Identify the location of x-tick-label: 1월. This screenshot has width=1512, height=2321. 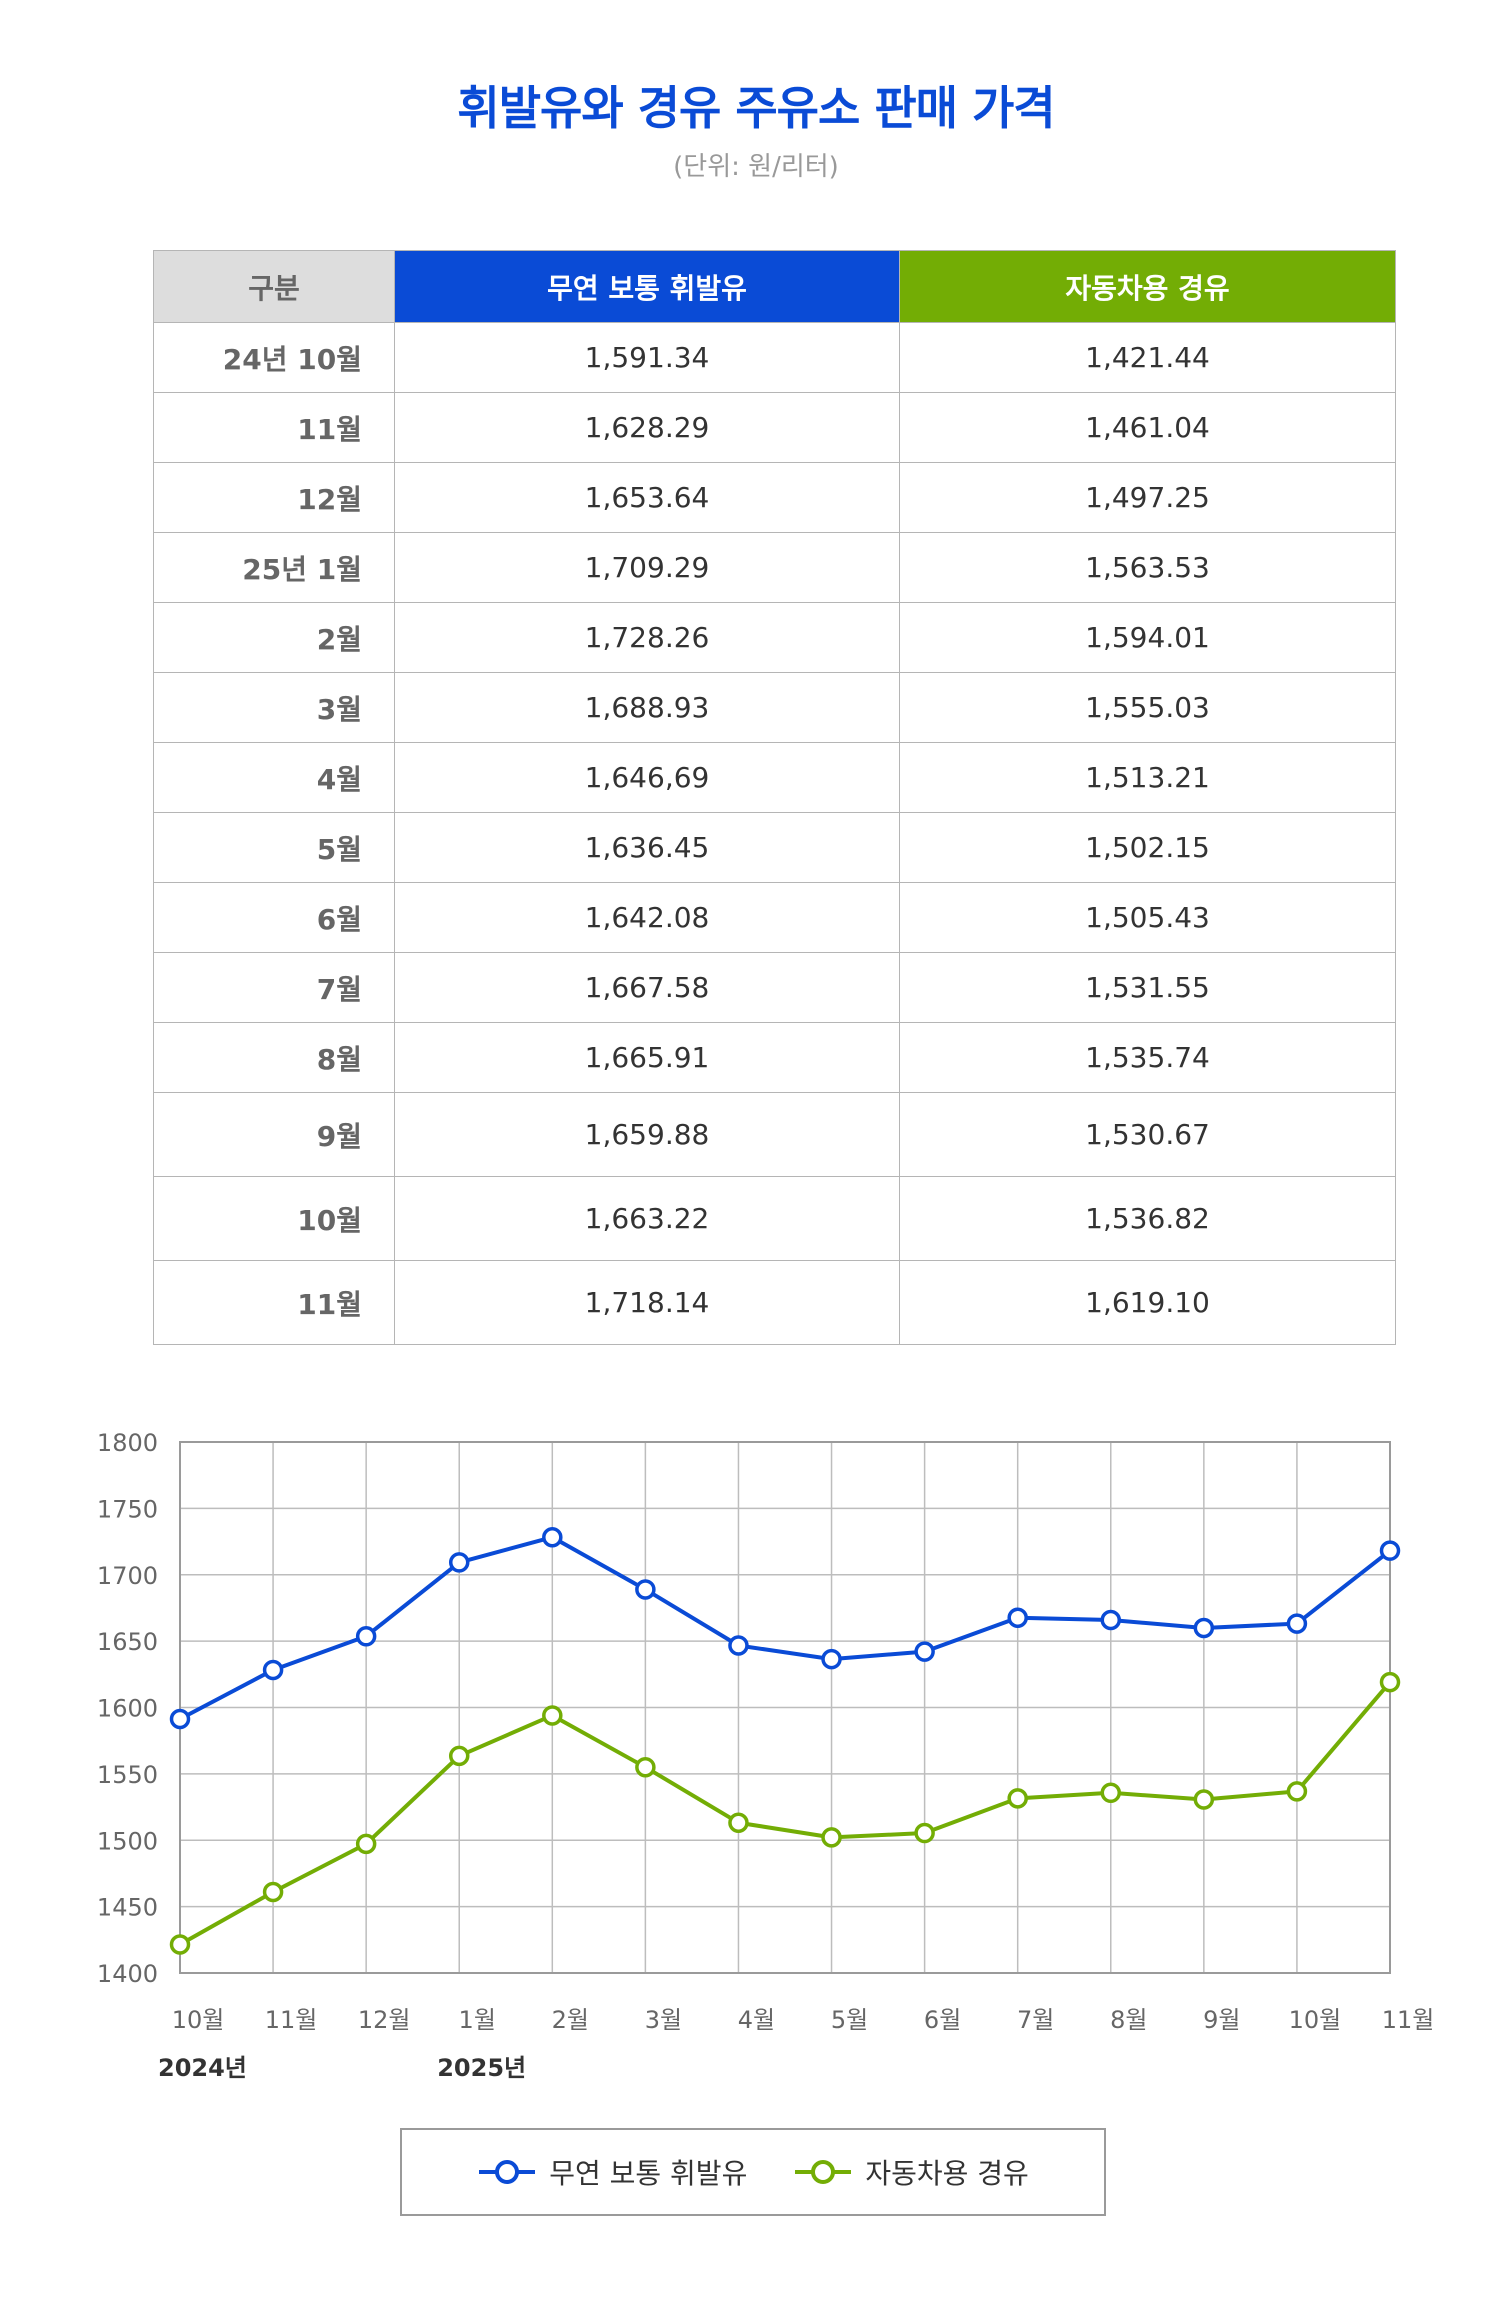
(477, 2020).